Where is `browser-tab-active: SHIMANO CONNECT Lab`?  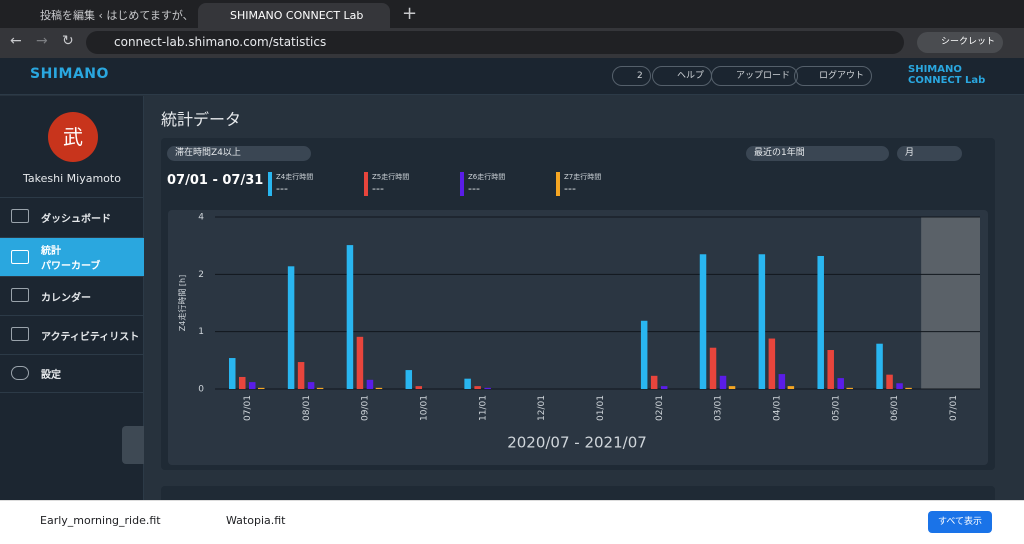
browser-tab-active: SHIMANO CONNECT Lab is located at coordinates (294, 15).